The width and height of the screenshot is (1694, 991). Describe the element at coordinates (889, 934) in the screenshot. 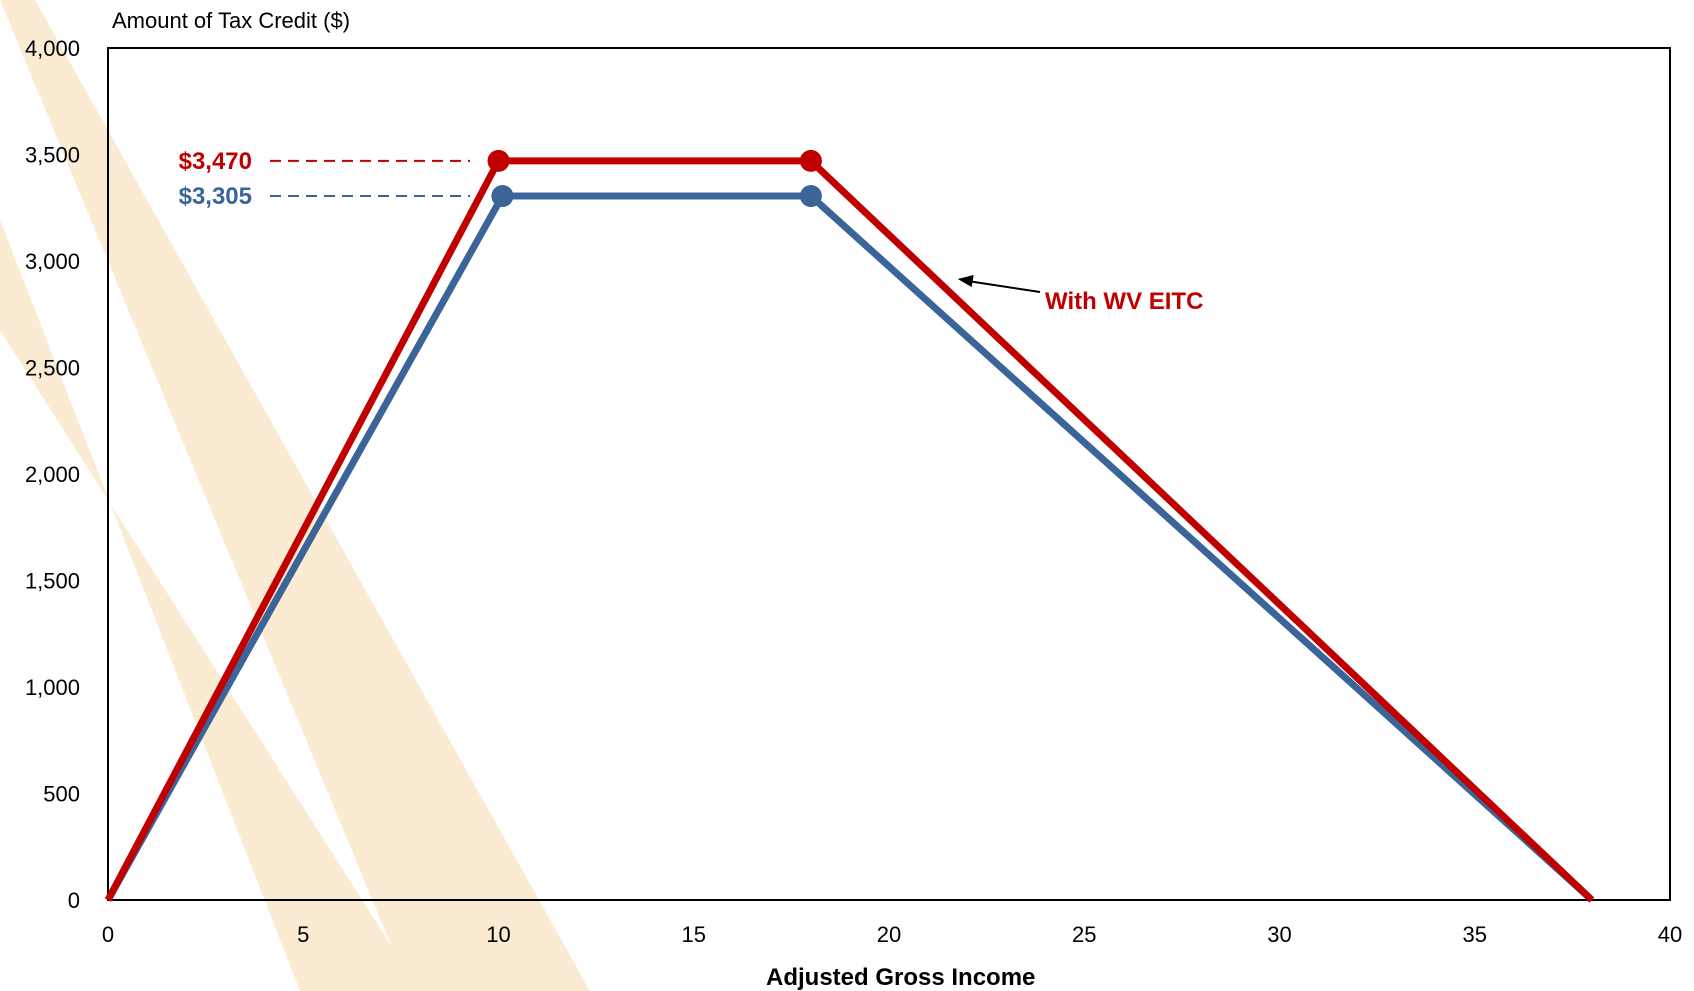

I see `x-tick-label: 20` at that location.